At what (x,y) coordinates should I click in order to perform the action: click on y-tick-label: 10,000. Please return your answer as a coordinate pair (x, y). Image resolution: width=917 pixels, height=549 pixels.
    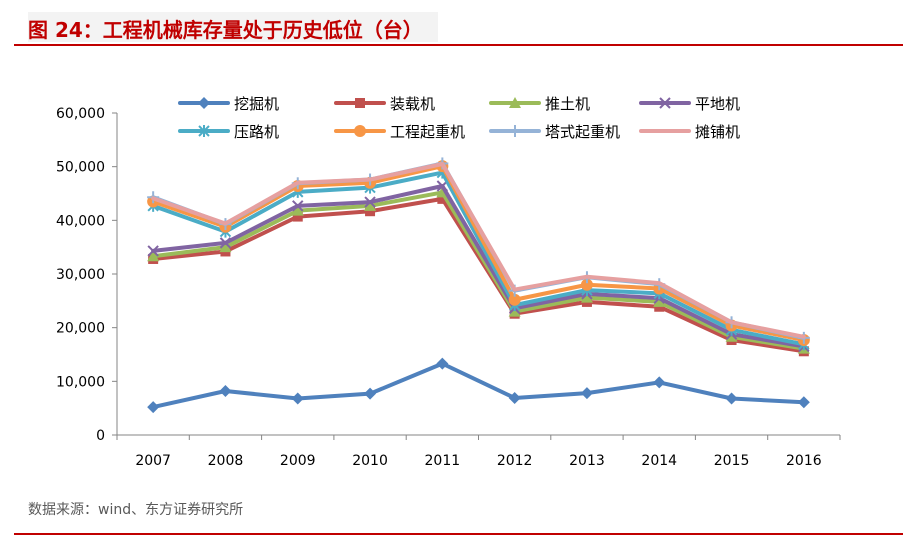
    Looking at the image, I should click on (80, 382).